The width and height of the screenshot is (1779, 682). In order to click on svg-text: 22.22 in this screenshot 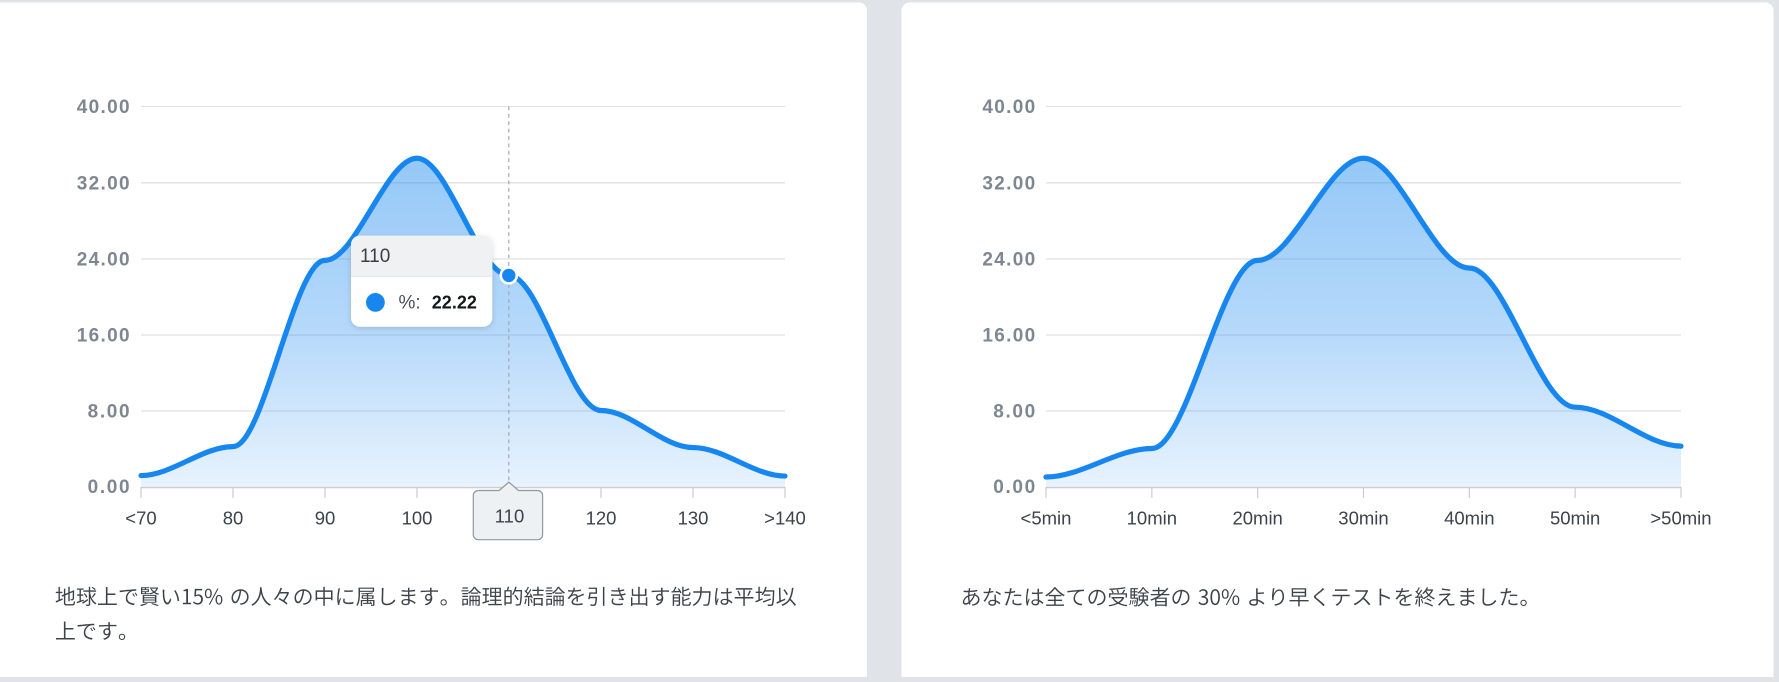, I will do `click(454, 303)`.